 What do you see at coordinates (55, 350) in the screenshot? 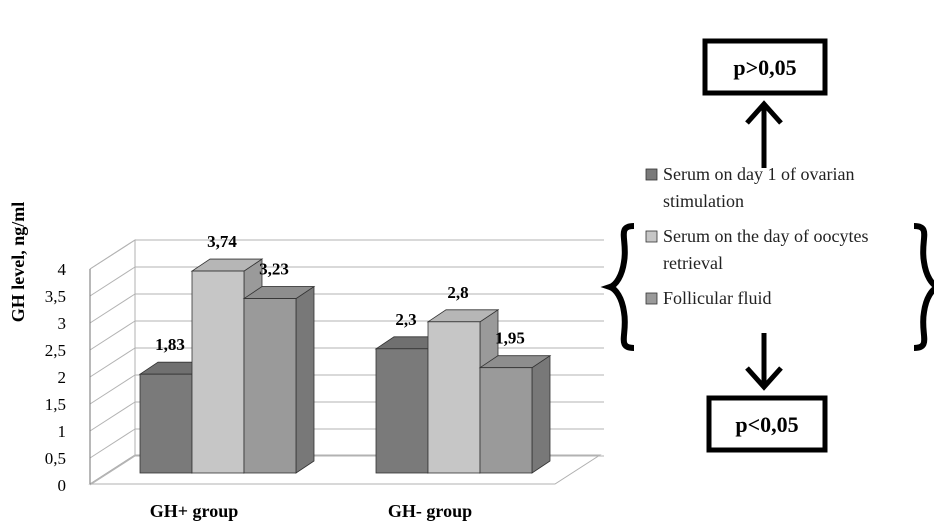
I see `y-tick-label: 2,5` at bounding box center [55, 350].